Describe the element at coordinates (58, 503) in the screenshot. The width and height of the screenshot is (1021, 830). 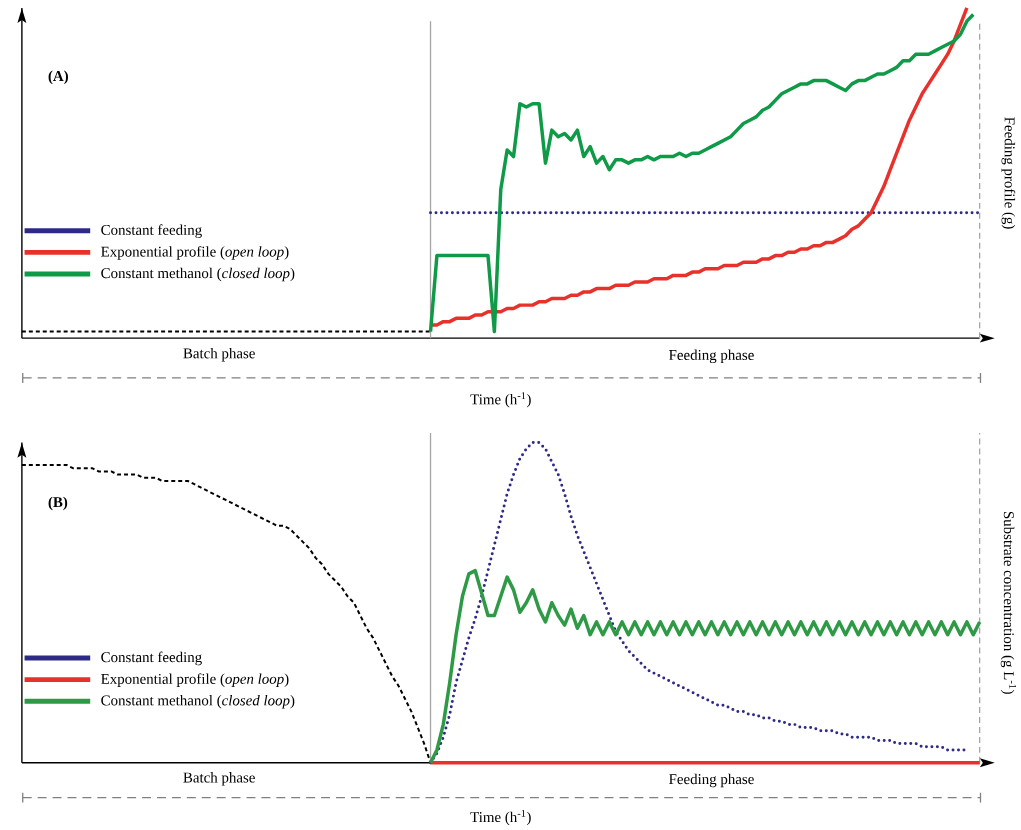
I see `annotation: (B)` at that location.